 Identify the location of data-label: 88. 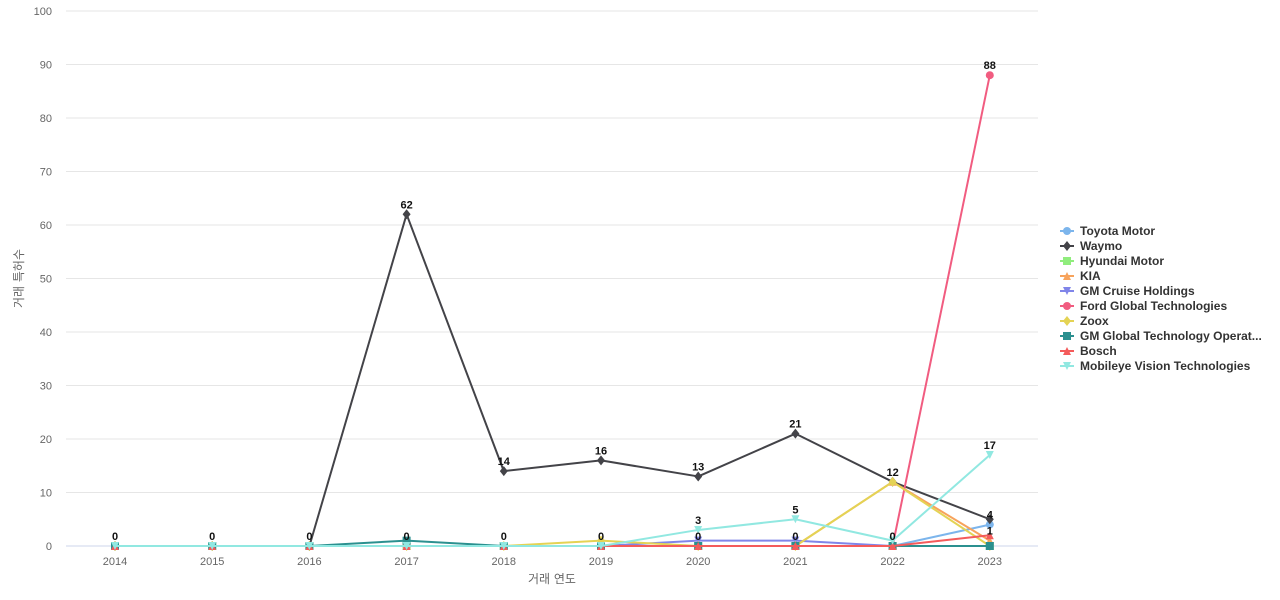
(990, 66).